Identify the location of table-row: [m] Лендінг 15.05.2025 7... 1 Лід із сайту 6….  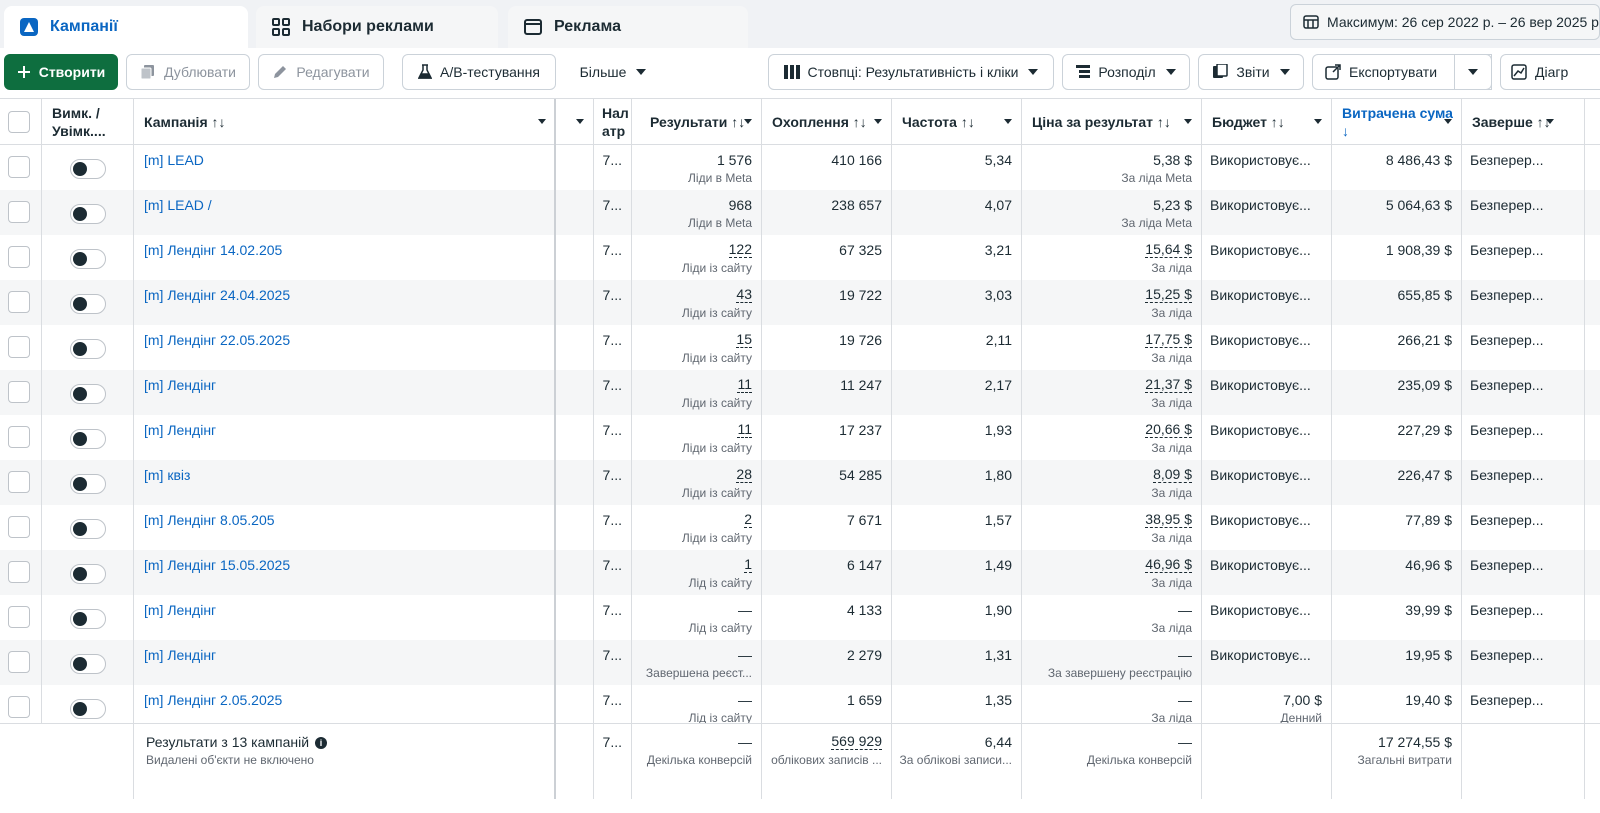
(800, 572).